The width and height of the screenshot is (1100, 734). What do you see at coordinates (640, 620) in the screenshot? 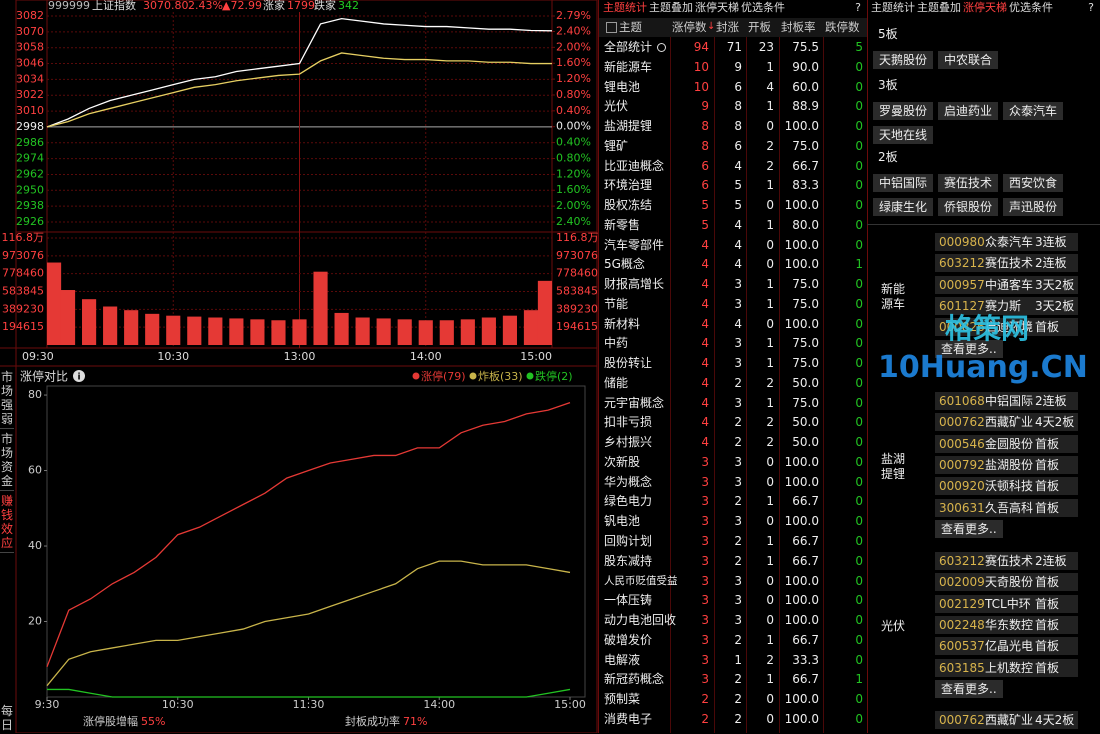
I see `theme-name: 动力电池回收` at bounding box center [640, 620].